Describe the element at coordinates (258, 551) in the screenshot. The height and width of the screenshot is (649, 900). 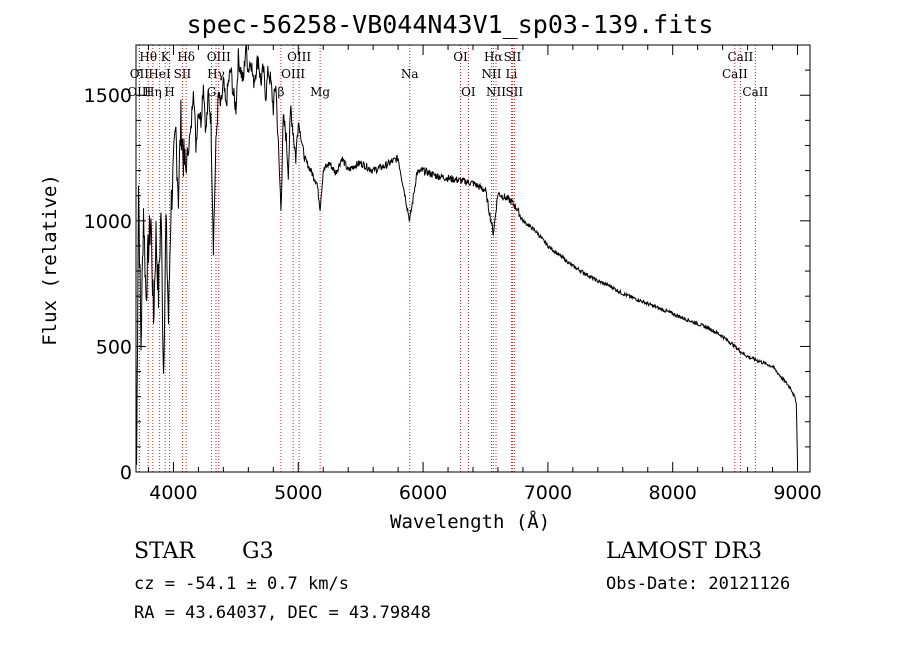
I see `subclass: G3` at that location.